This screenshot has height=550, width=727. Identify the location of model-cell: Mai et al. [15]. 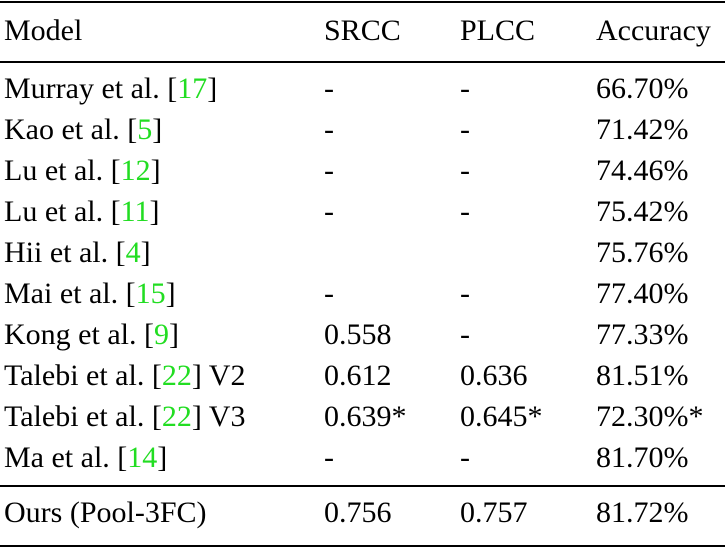
(90, 293).